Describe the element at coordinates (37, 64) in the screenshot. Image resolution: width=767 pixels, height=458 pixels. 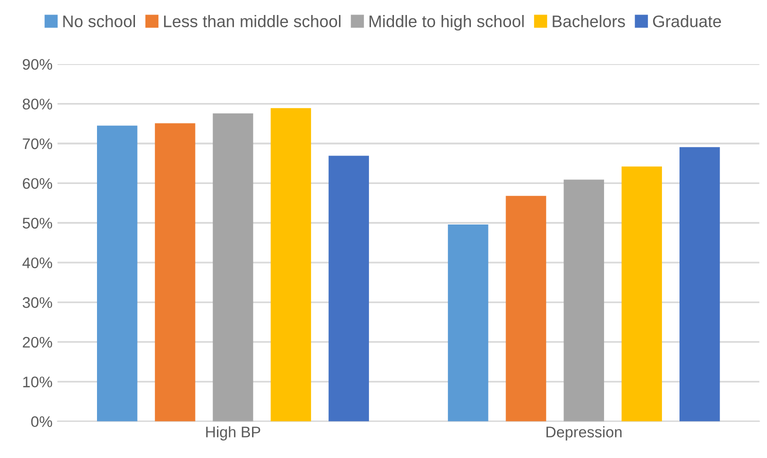
I see `y-tick-label: 90%` at that location.